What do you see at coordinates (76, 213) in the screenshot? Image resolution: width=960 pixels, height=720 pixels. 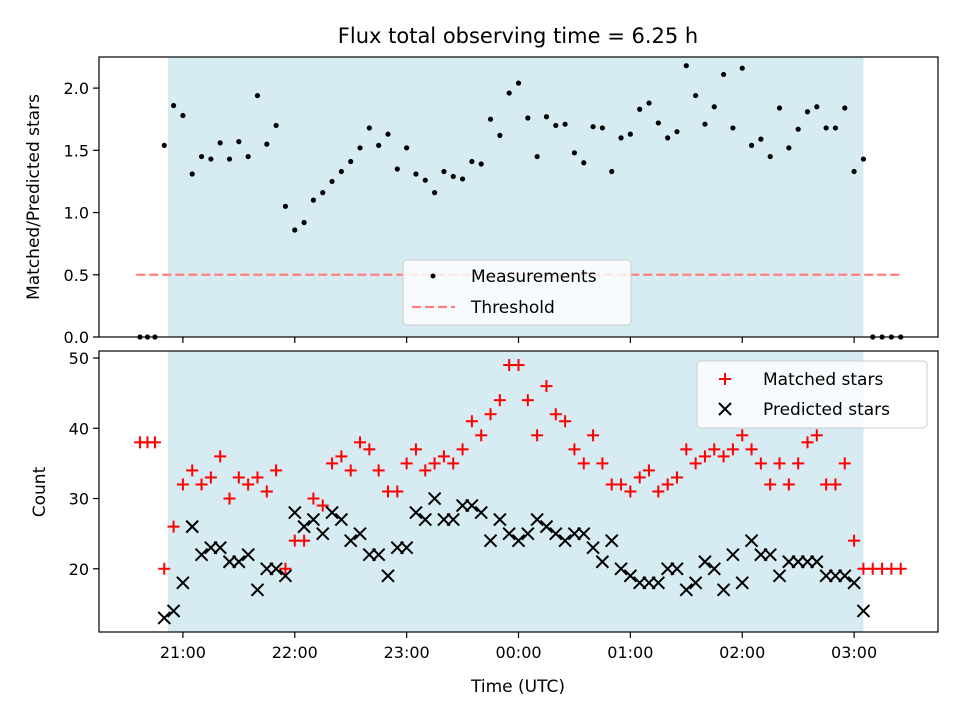 I see `top-y-tick-label: 1.0` at bounding box center [76, 213].